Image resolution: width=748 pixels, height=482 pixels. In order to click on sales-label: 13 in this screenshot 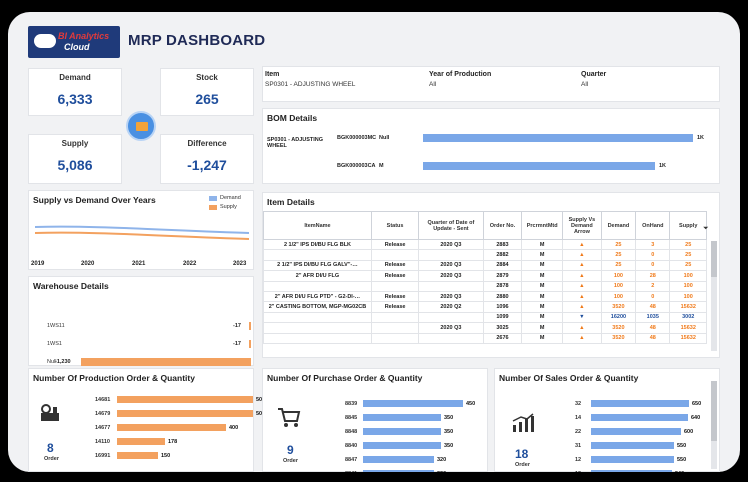, I will do `click(578, 471)`.